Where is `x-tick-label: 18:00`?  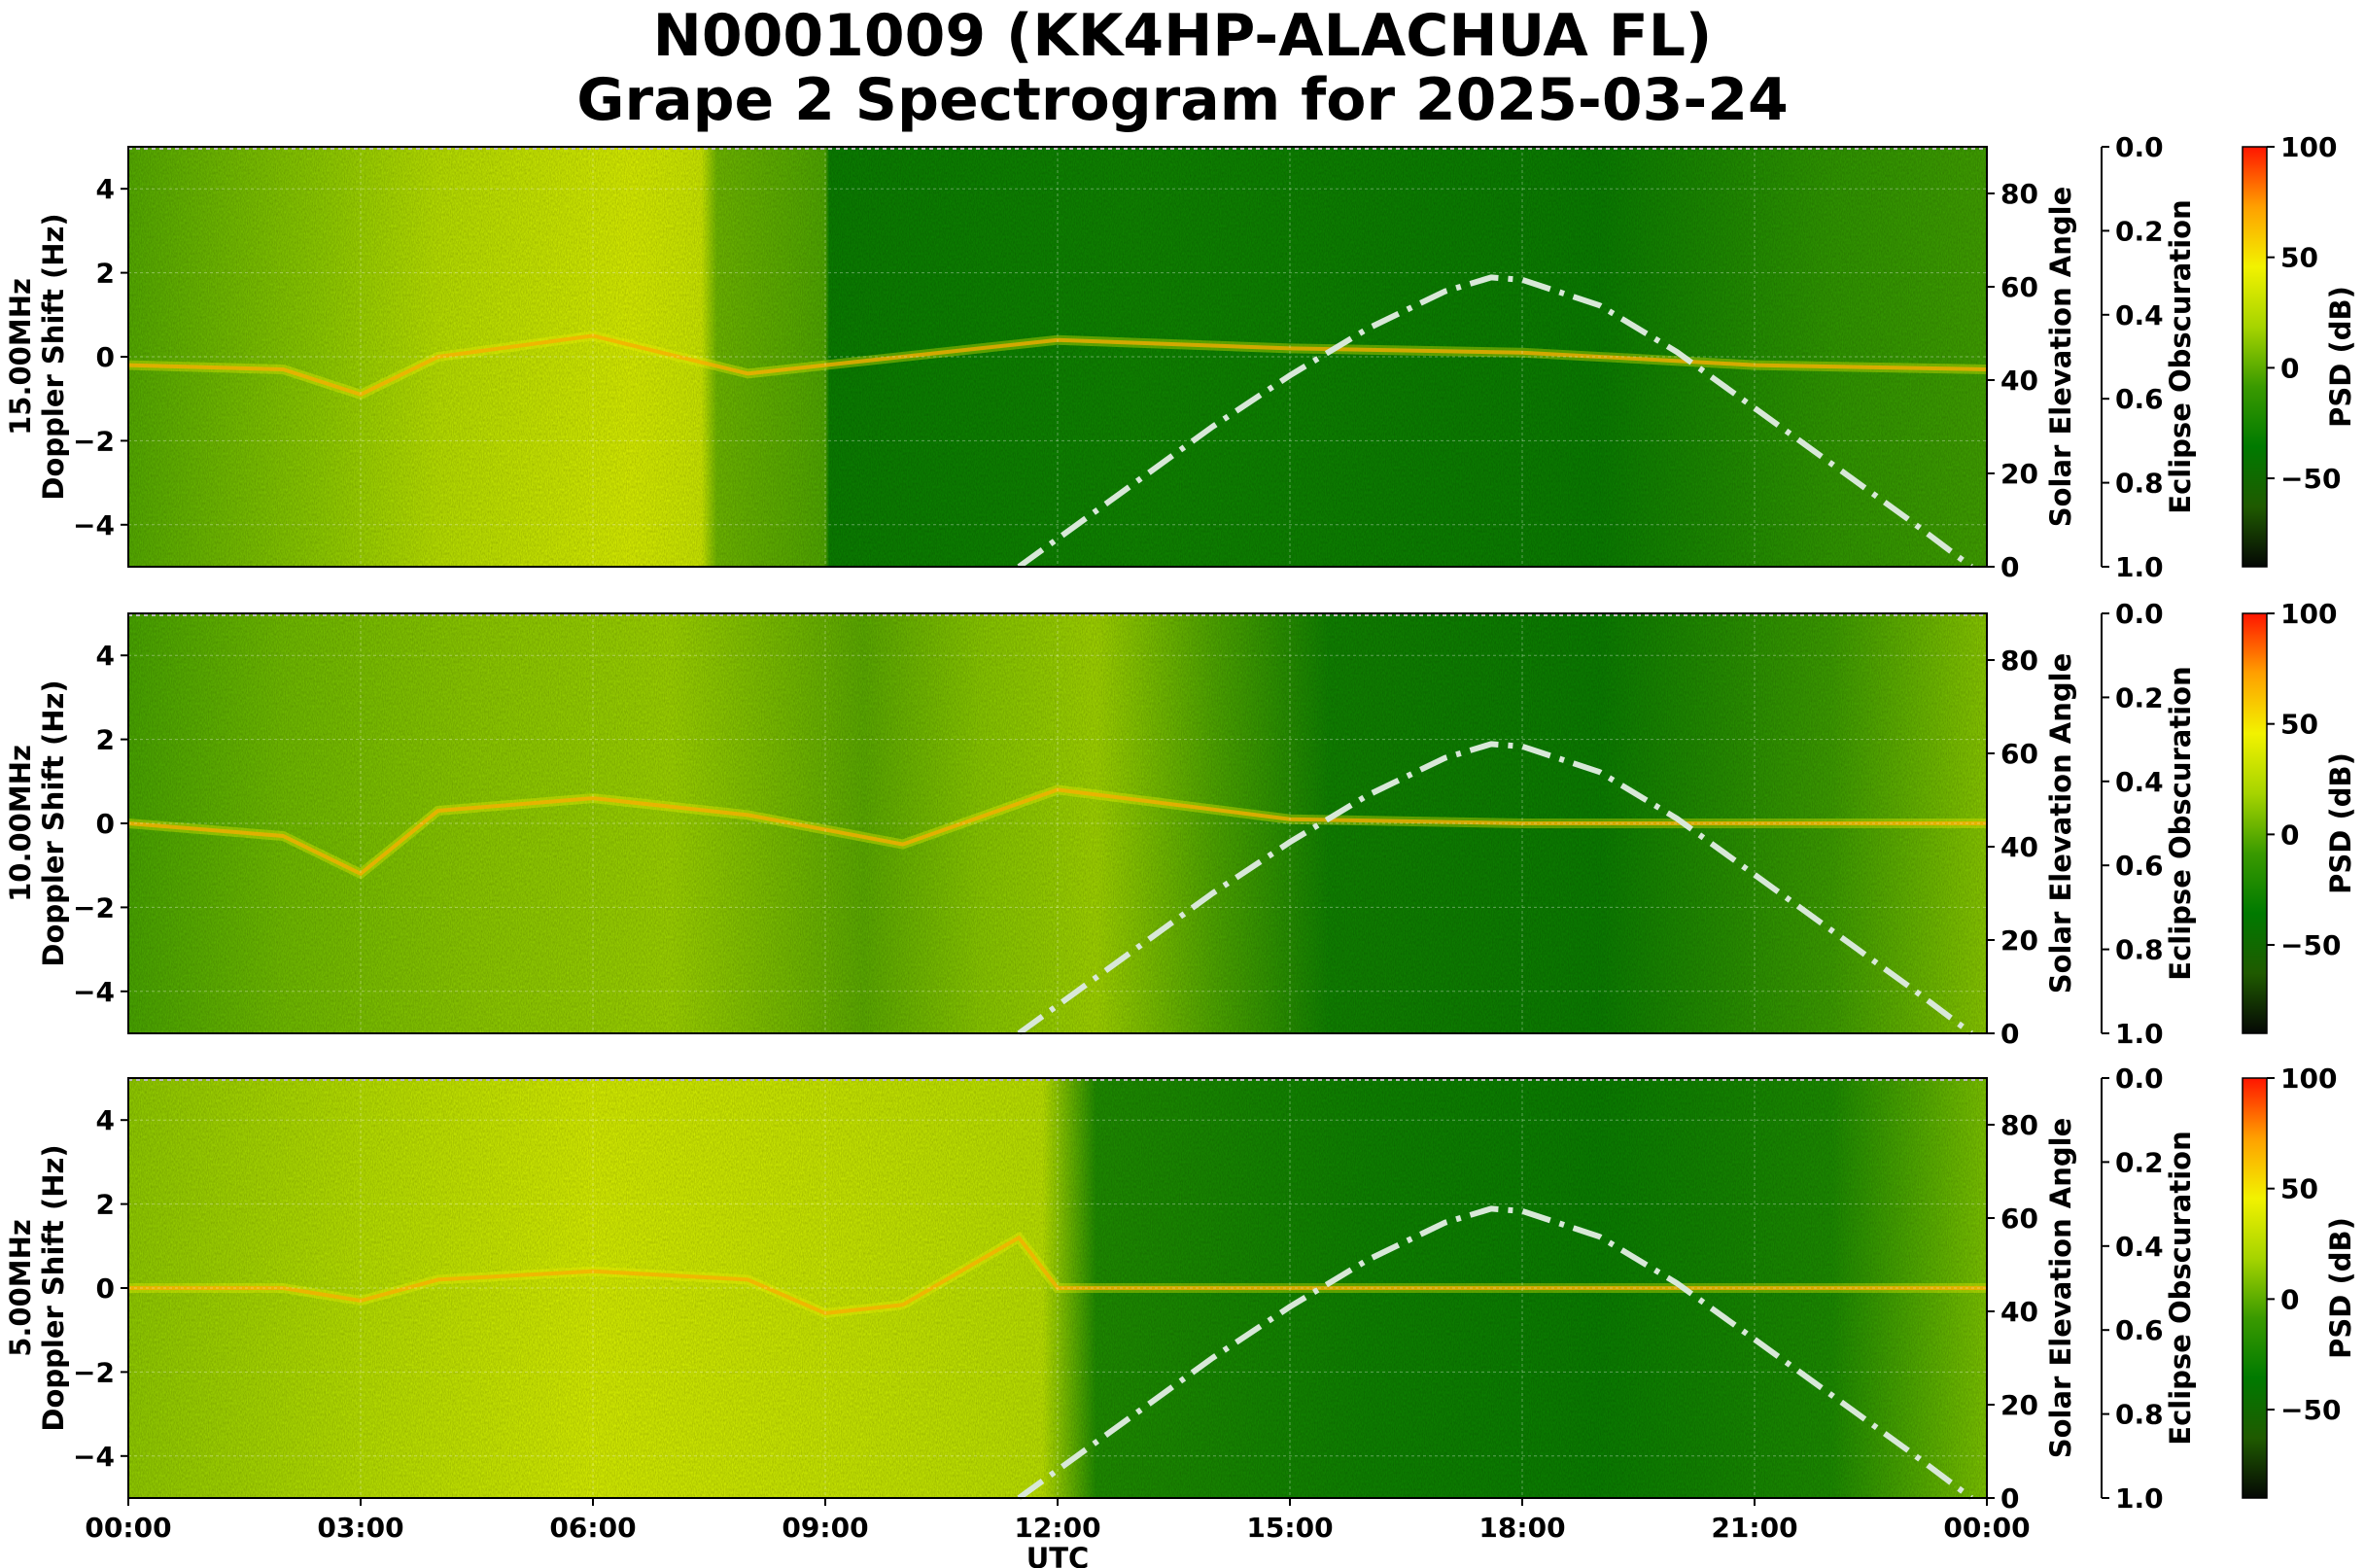
x-tick-label: 18:00 is located at coordinates (1521, 1528).